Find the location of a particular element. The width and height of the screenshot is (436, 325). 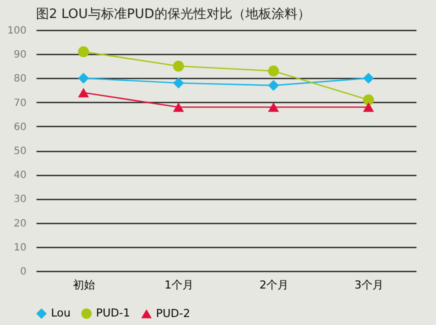

x-tick-label: 1个月 is located at coordinates (179, 285).